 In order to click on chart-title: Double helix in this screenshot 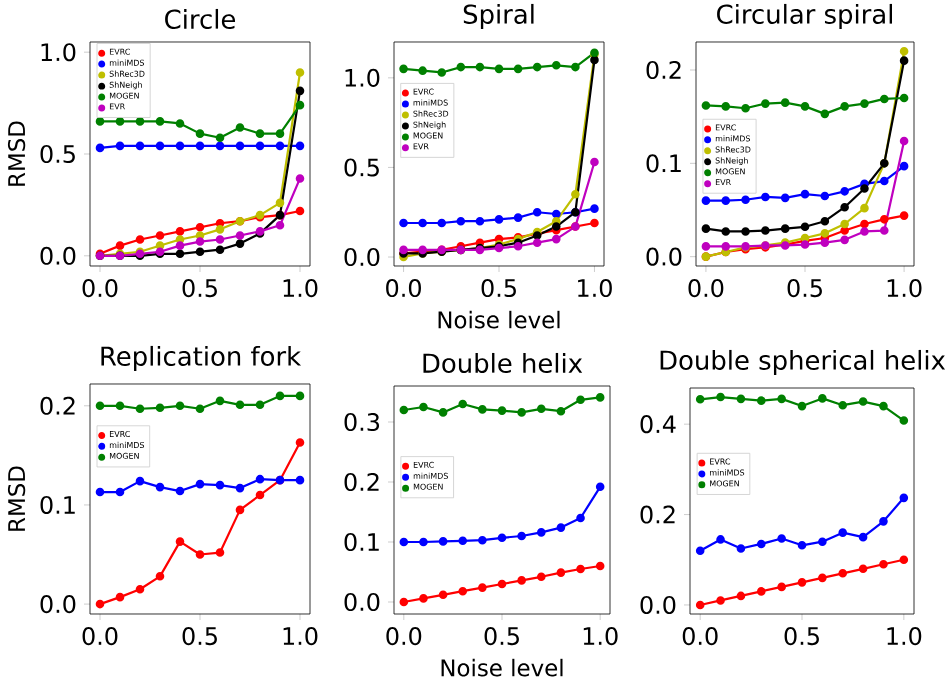, I will do `click(503, 363)`.